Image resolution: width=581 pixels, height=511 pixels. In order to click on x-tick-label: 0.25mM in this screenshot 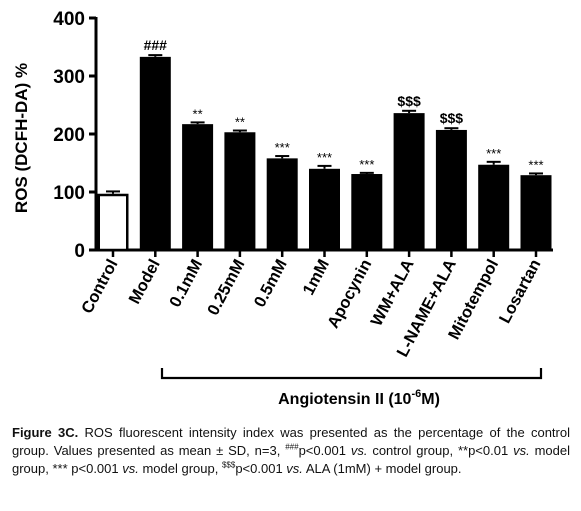, I will do `click(226, 287)`.